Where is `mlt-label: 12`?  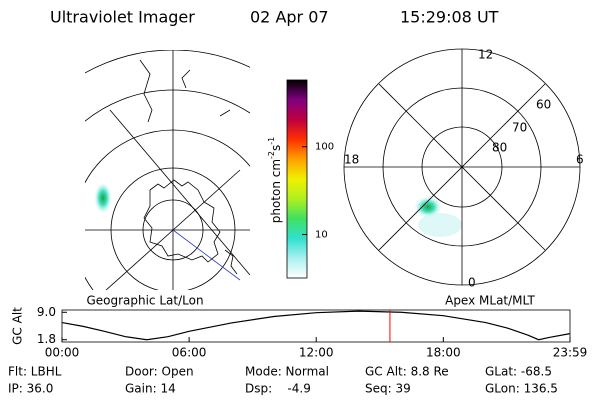 mlt-label: 12 is located at coordinates (485, 55).